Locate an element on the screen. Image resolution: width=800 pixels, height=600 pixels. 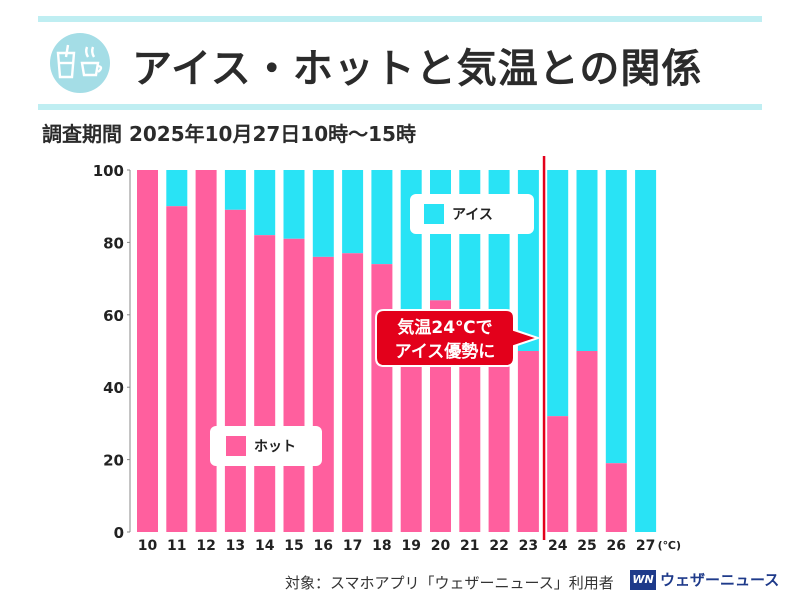
x-tick-label: 18 is located at coordinates (381, 546).